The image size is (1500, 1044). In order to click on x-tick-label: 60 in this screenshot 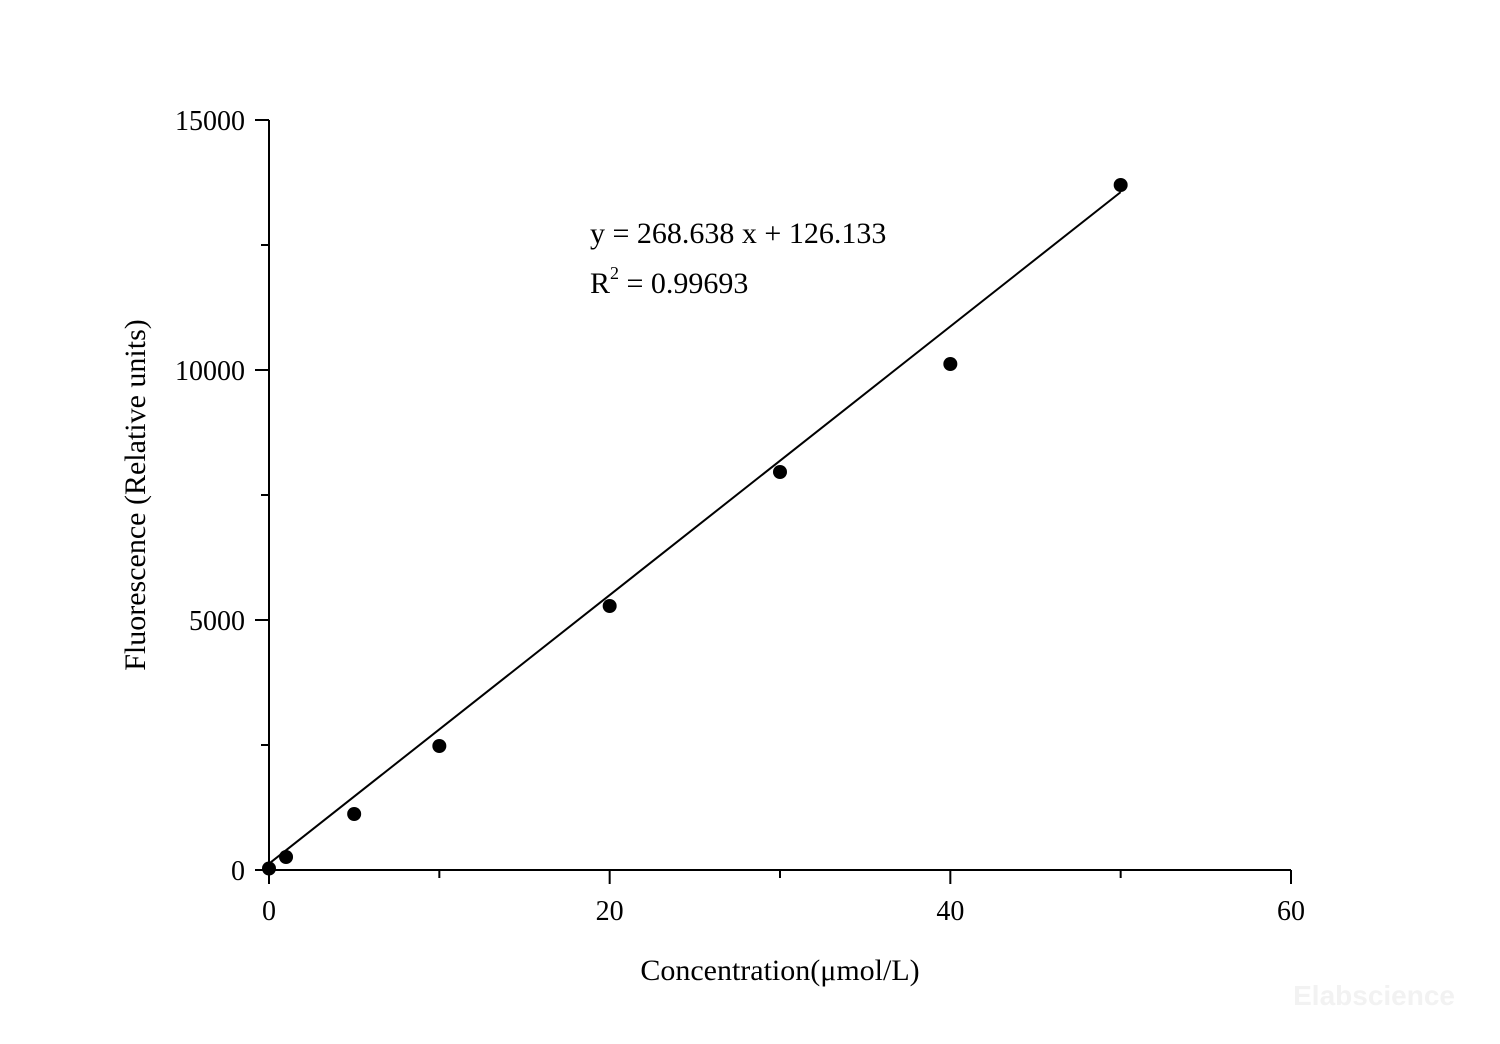, I will do `click(1291, 911)`.